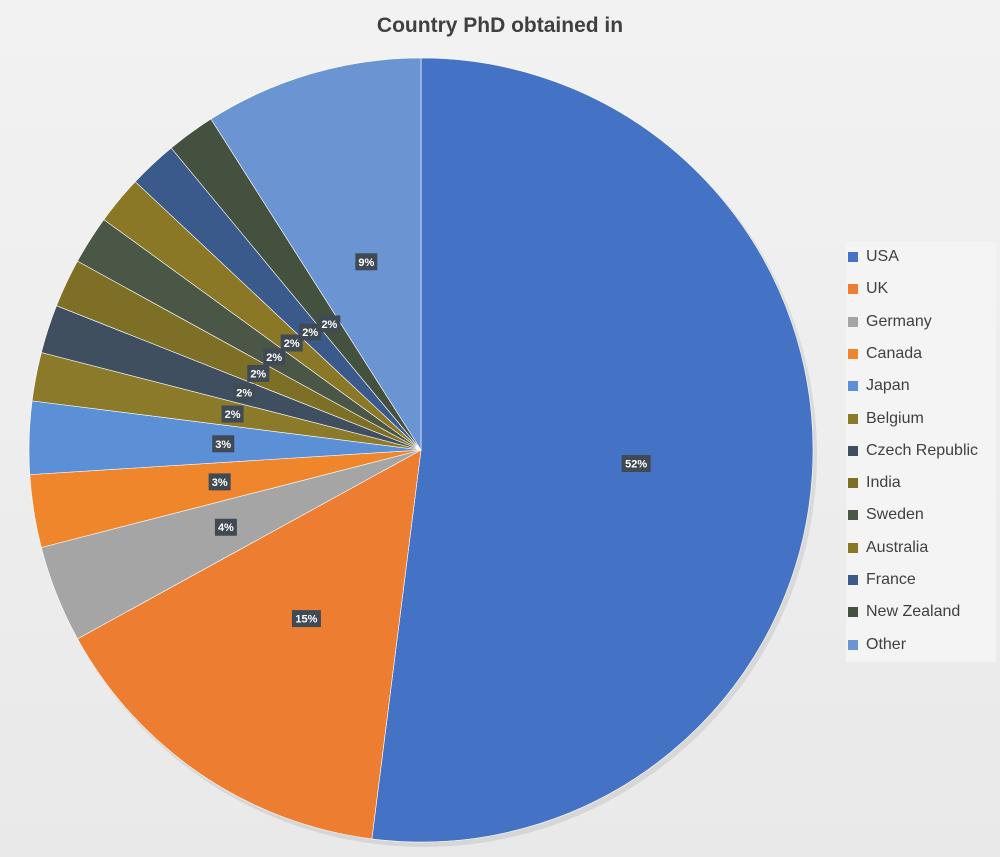  I want to click on legend-label: Belgium, so click(895, 418).